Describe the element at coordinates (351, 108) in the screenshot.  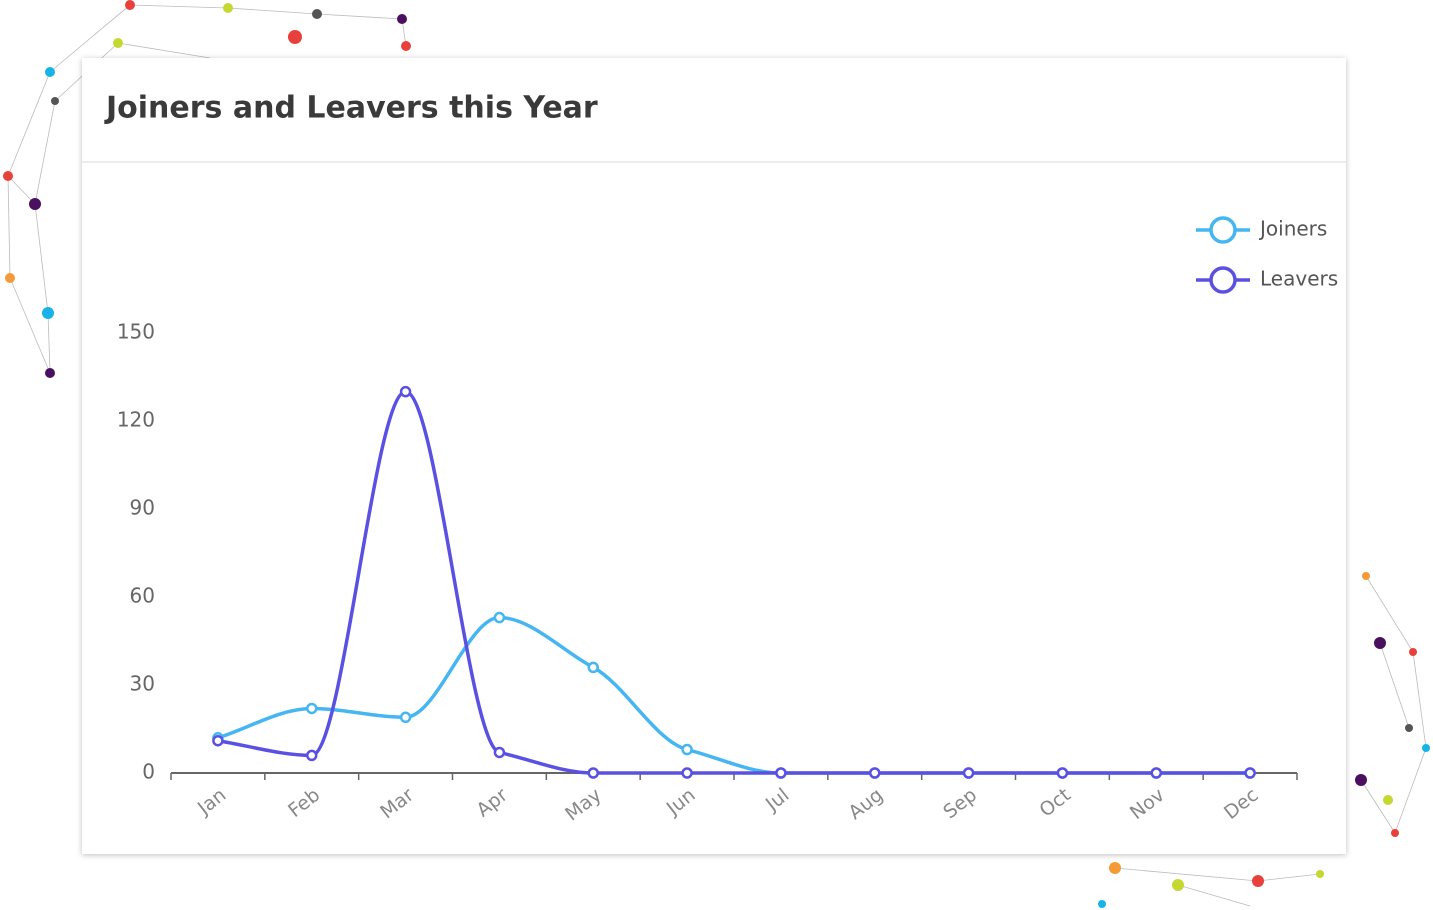
I see `chart-title: Joiners and Leavers this Year` at that location.